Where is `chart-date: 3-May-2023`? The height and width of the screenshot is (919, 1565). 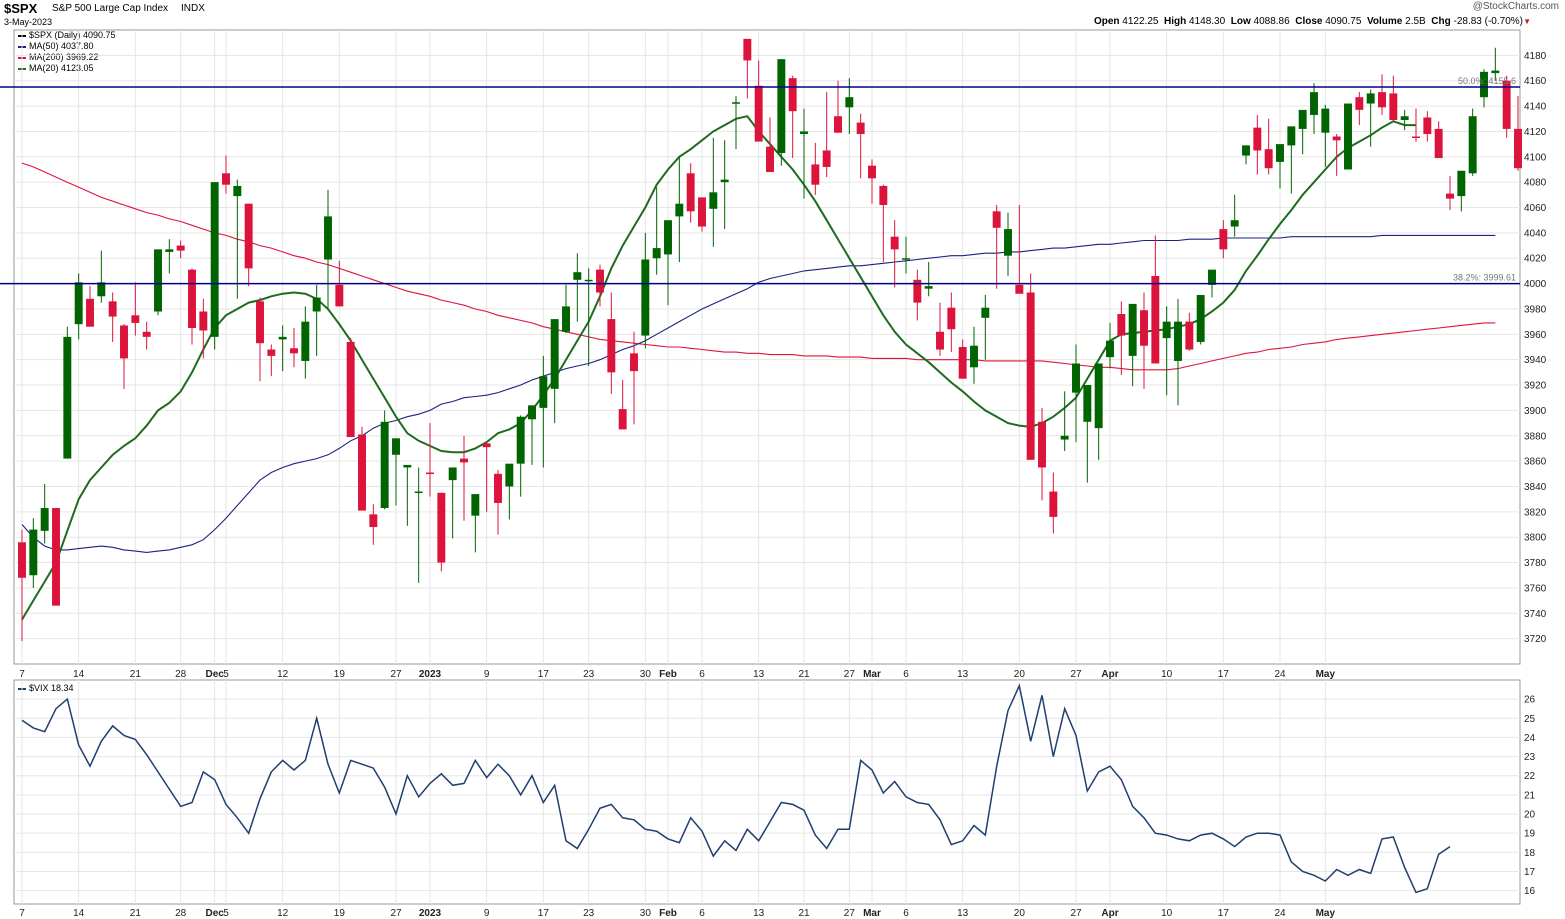
chart-date: 3-May-2023 is located at coordinates (28, 22).